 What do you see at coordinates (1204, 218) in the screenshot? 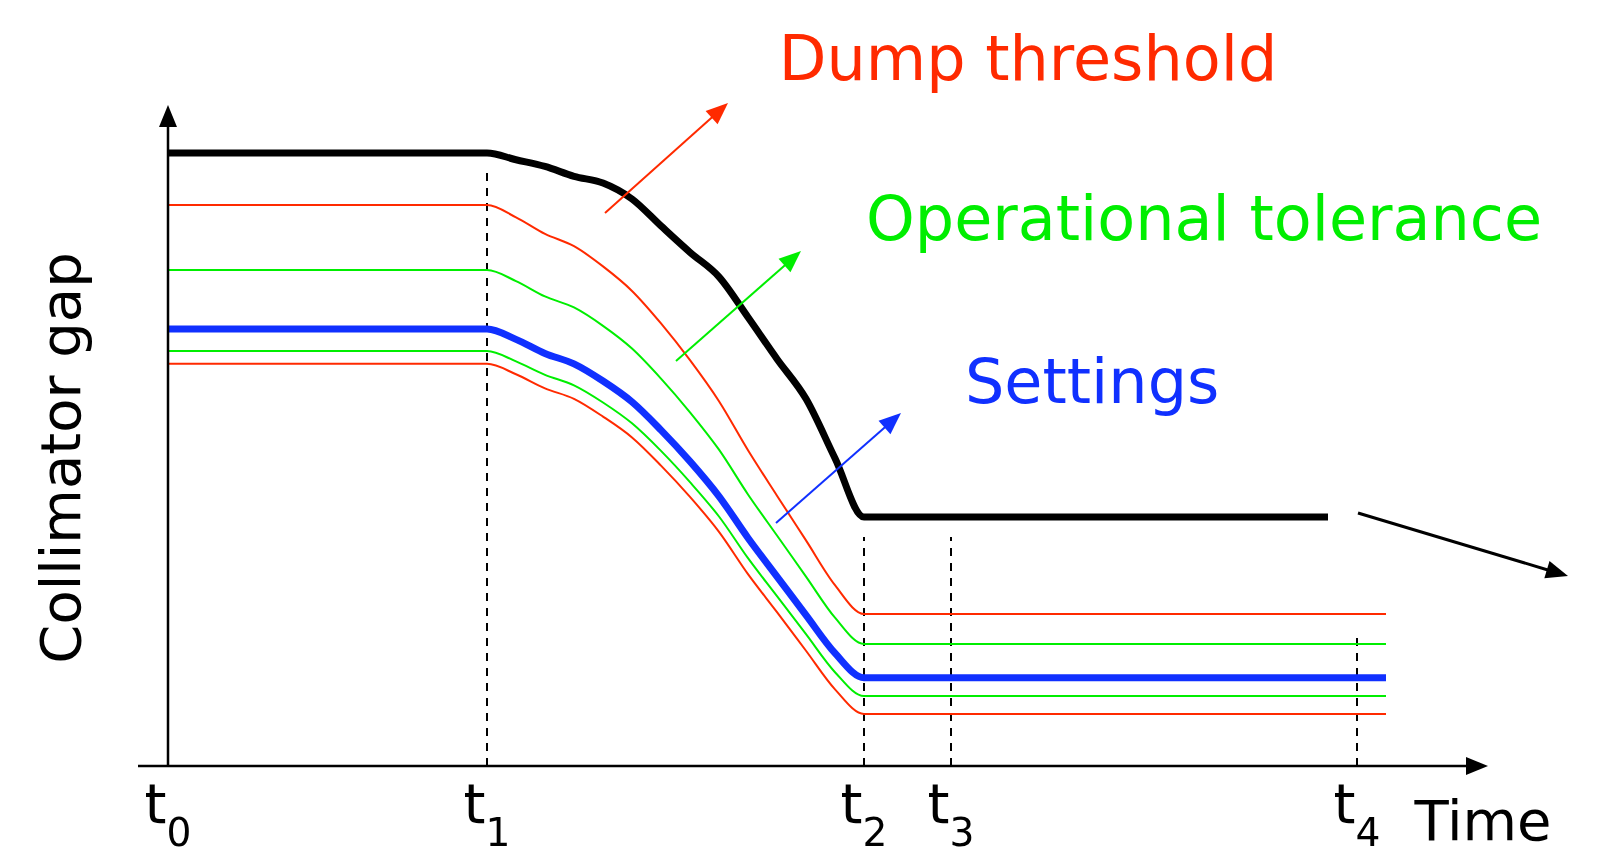
I see `legend-label: Operational tolerance` at bounding box center [1204, 218].